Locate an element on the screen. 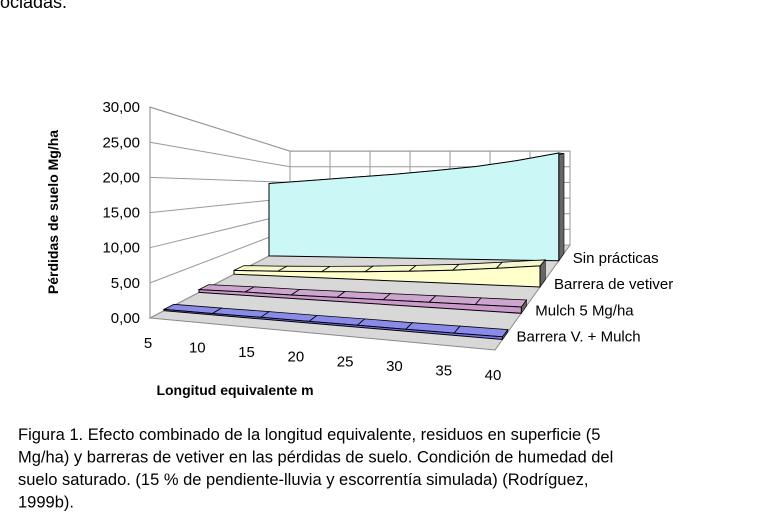  x-tick-label: 25 is located at coordinates (345, 361).